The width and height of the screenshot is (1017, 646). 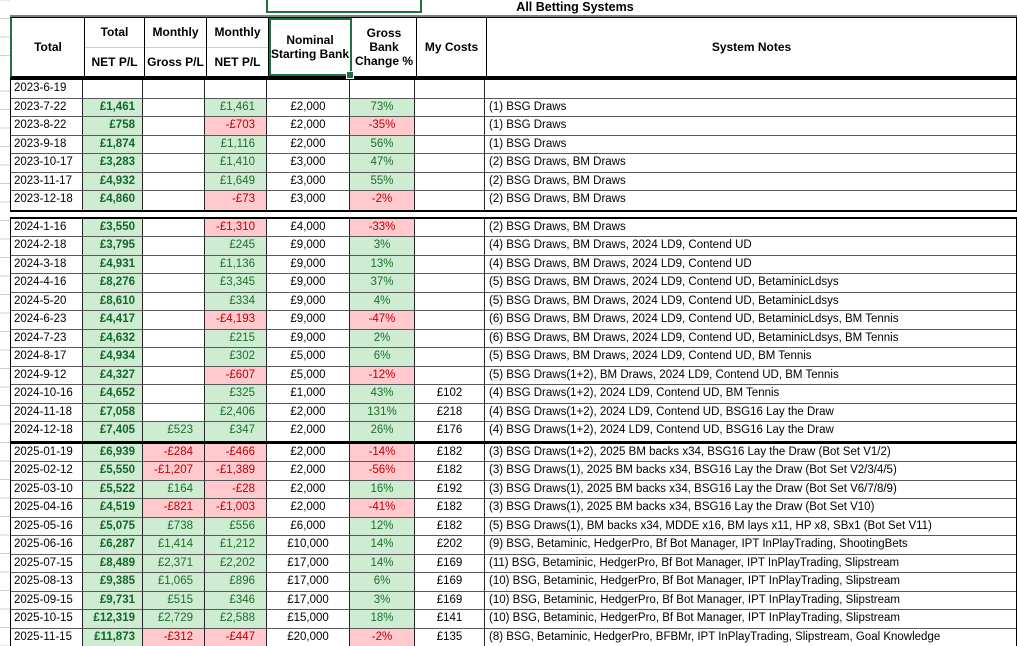 What do you see at coordinates (450, 637) in the screenshot?
I see `cell-costs: £135` at bounding box center [450, 637].